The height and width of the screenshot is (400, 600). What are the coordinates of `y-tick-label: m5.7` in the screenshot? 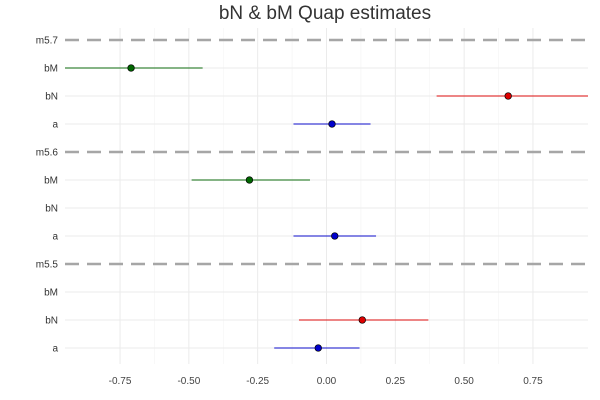 It's located at (47, 41).